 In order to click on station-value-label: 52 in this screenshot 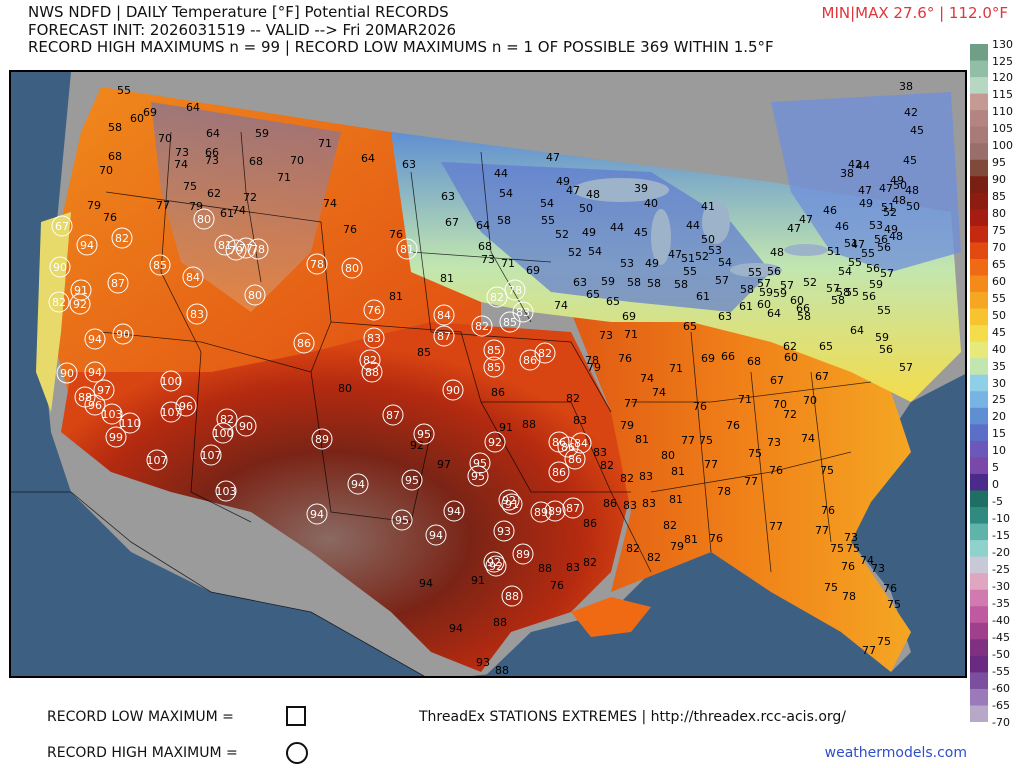, I will do `click(562, 234)`.